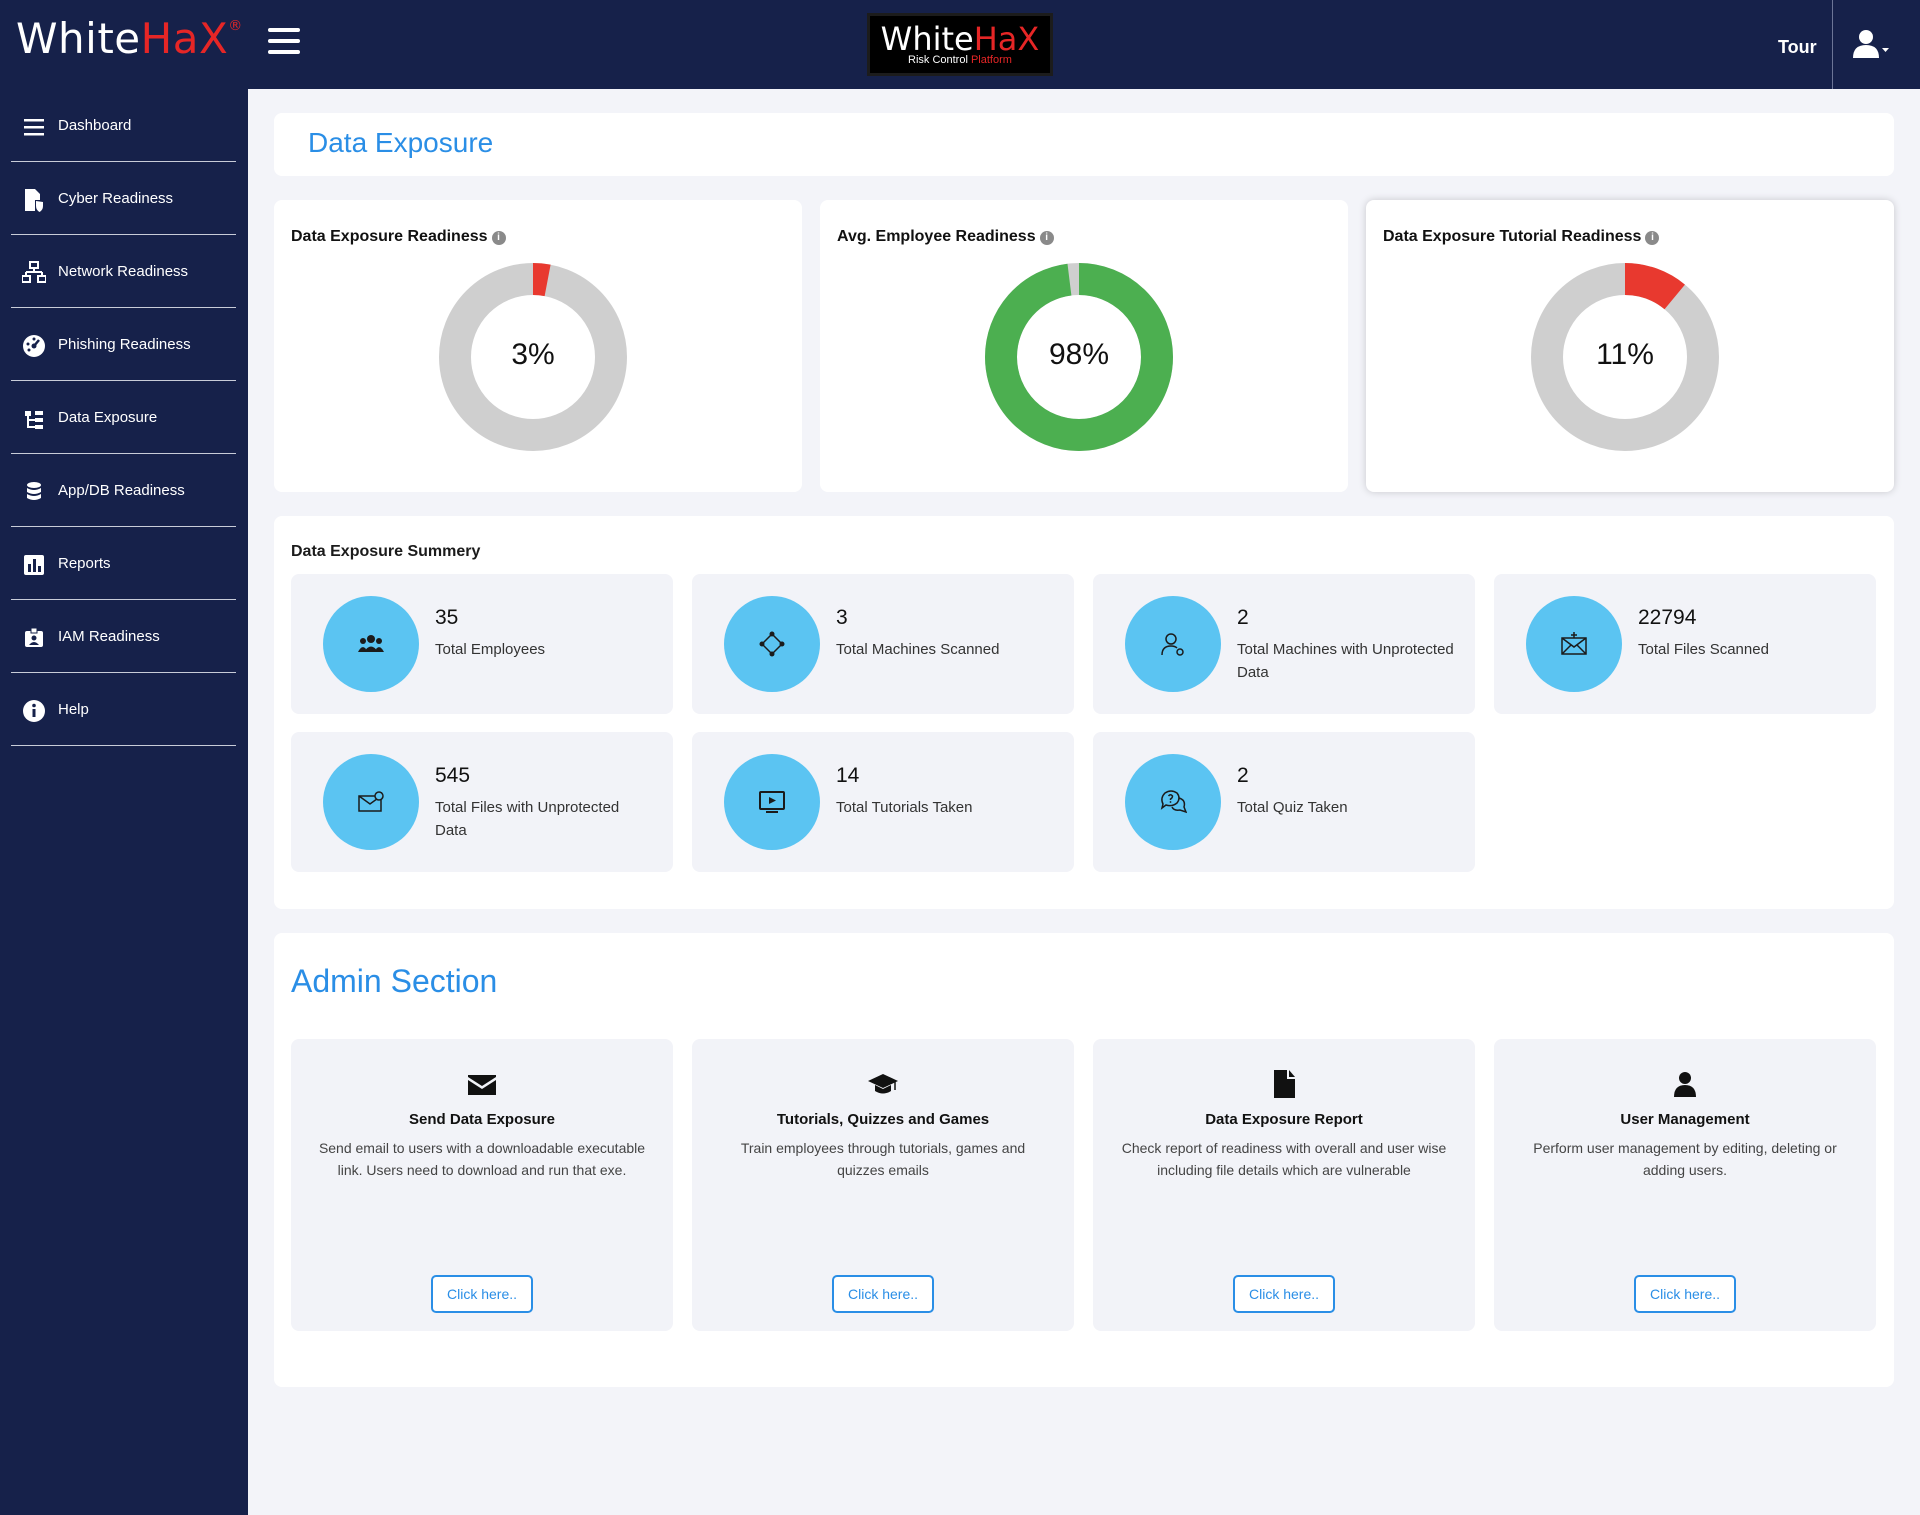 The image size is (1920, 1515). What do you see at coordinates (394, 981) in the screenshot?
I see `admin-section-title: Admin Section` at bounding box center [394, 981].